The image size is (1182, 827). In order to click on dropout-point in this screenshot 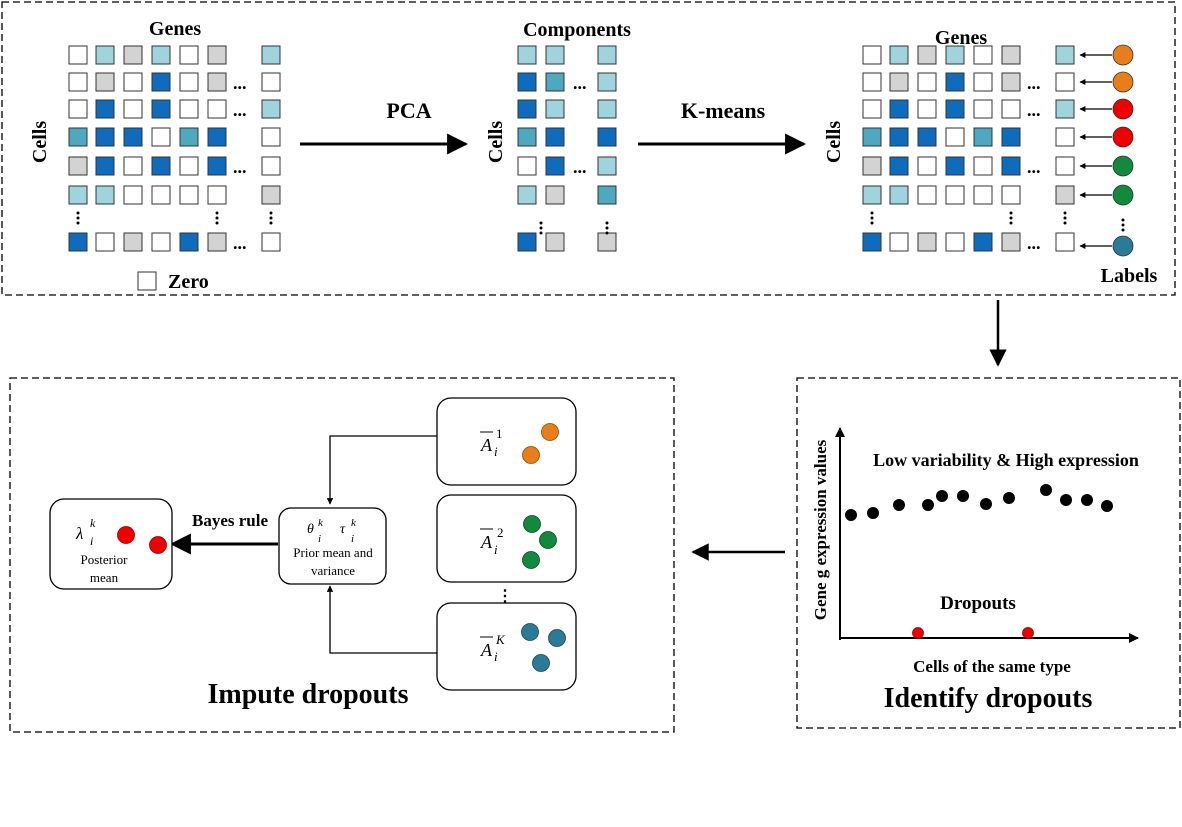, I will do `click(918, 633)`.